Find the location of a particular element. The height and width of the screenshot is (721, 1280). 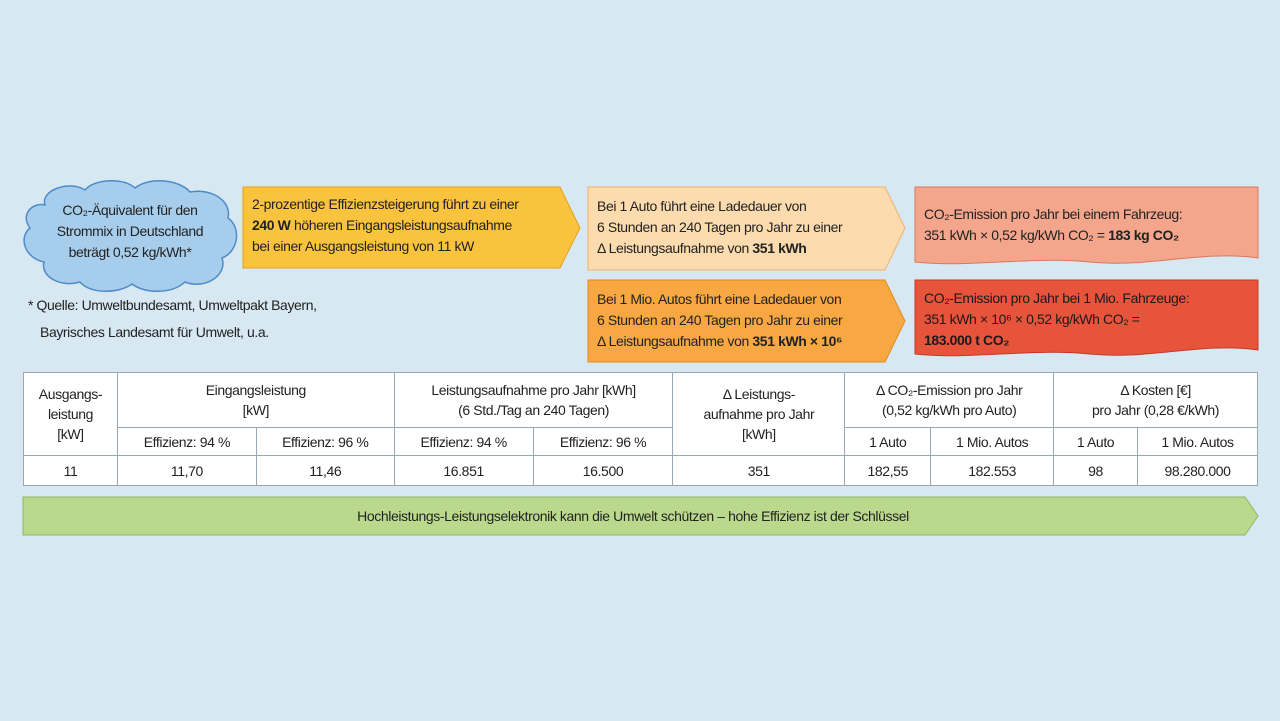

efficiency-arrow is located at coordinates (411, 227).